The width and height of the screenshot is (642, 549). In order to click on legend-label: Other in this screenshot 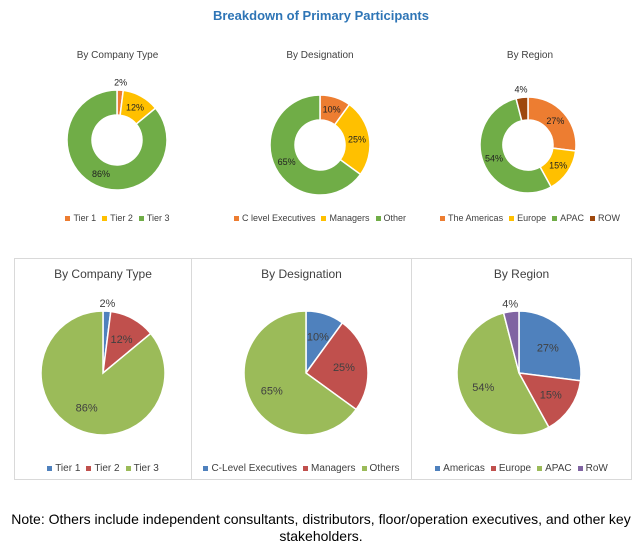, I will do `click(395, 218)`.